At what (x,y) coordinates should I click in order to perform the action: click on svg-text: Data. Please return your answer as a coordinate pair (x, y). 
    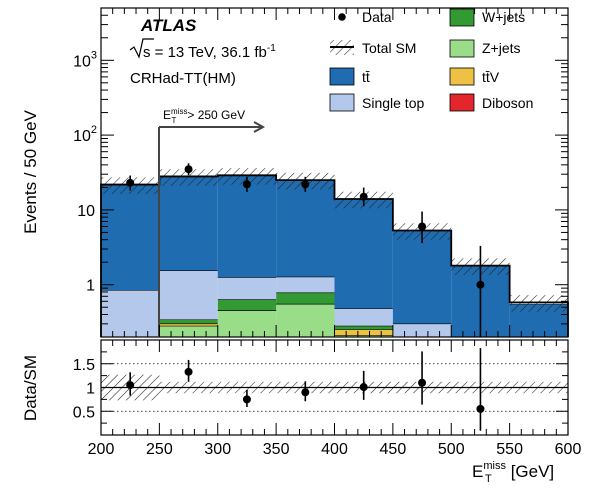
    Looking at the image, I should click on (377, 17).